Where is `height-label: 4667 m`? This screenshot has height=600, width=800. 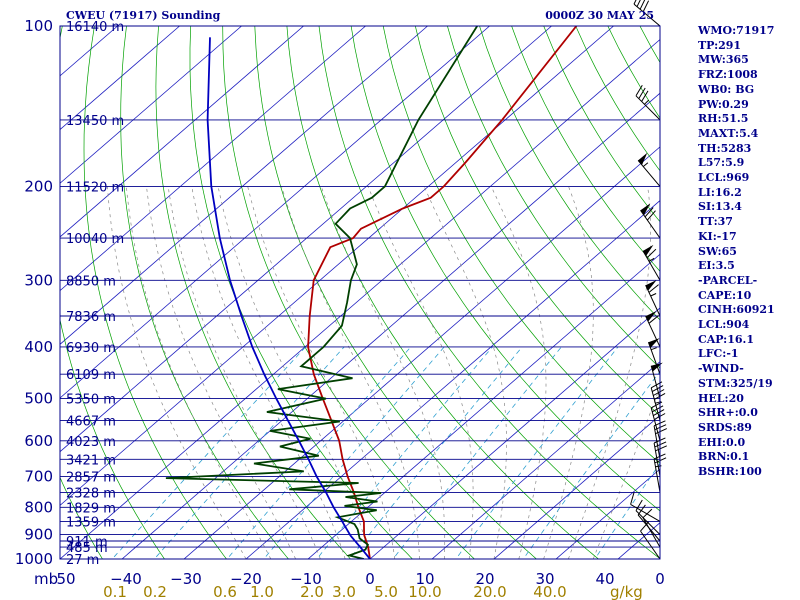 height-label: 4667 m is located at coordinates (91, 422).